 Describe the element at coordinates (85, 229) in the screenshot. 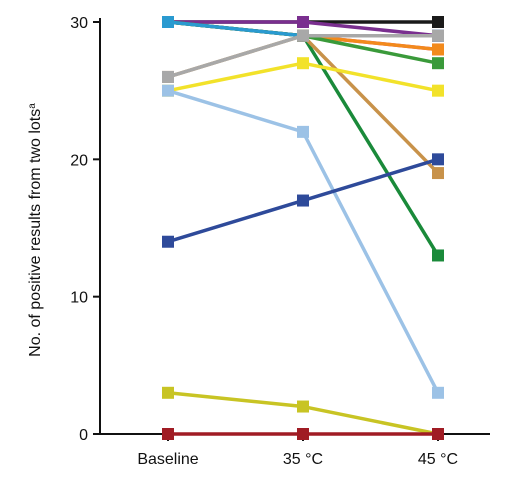

I see `y-ticks: 0 10 20 30` at that location.